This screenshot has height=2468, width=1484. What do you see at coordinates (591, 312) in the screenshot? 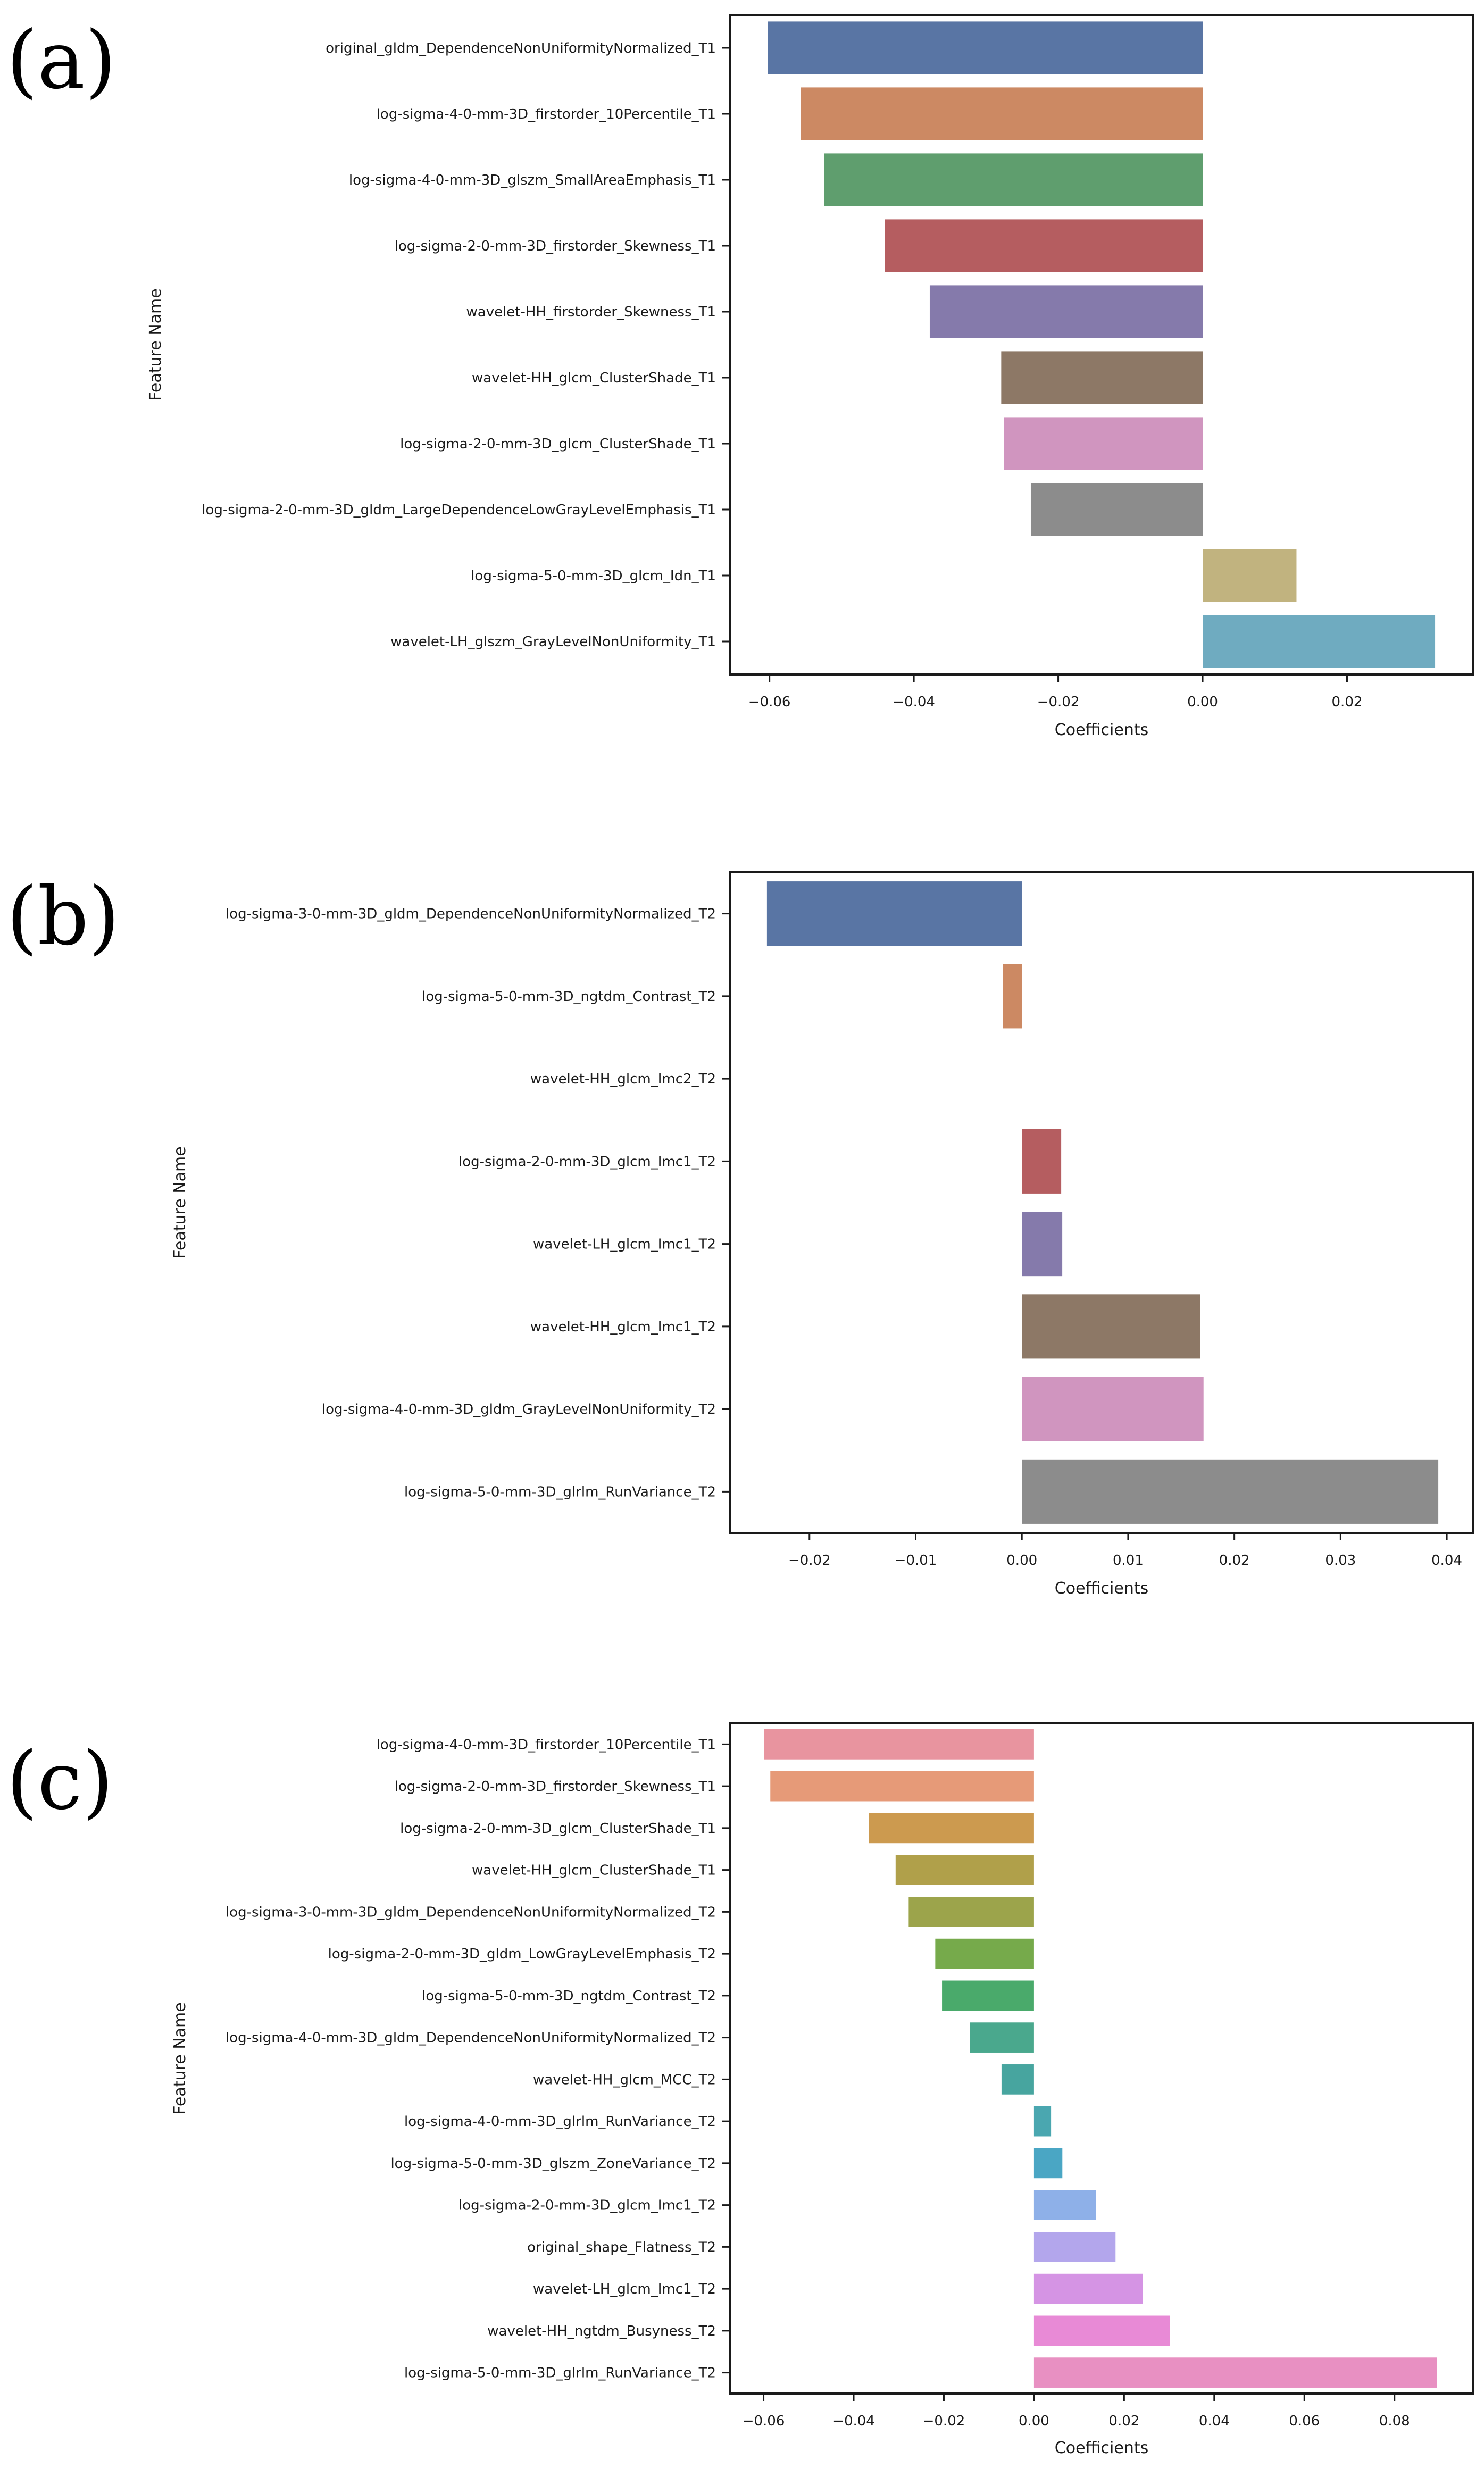
I see `y-tick-label: wavelet-HH_firstorder_Skewness_T1` at bounding box center [591, 312].